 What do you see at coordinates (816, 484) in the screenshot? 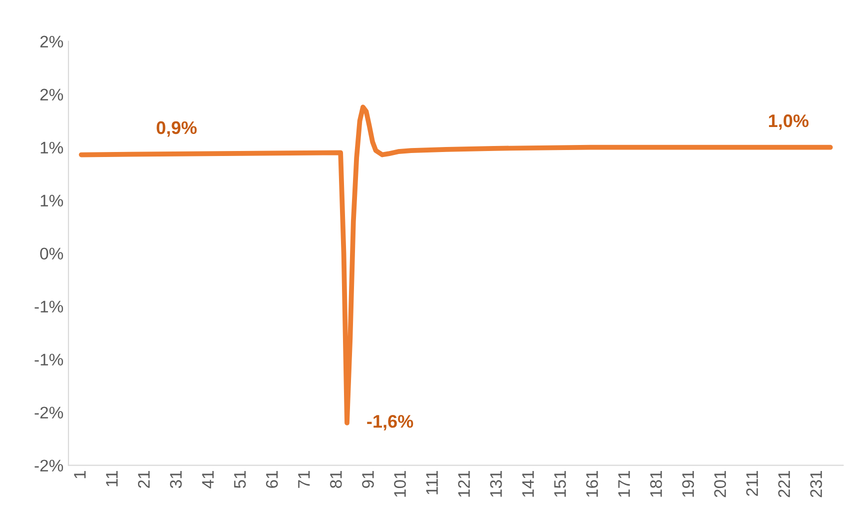
I see `x-tick-label: 231` at bounding box center [816, 484].